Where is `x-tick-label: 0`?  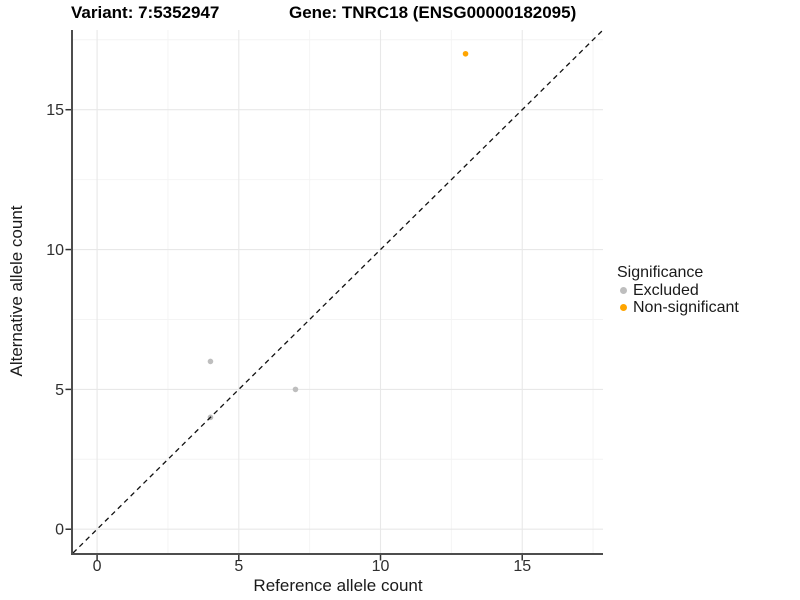
x-tick-label: 0 is located at coordinates (97, 566).